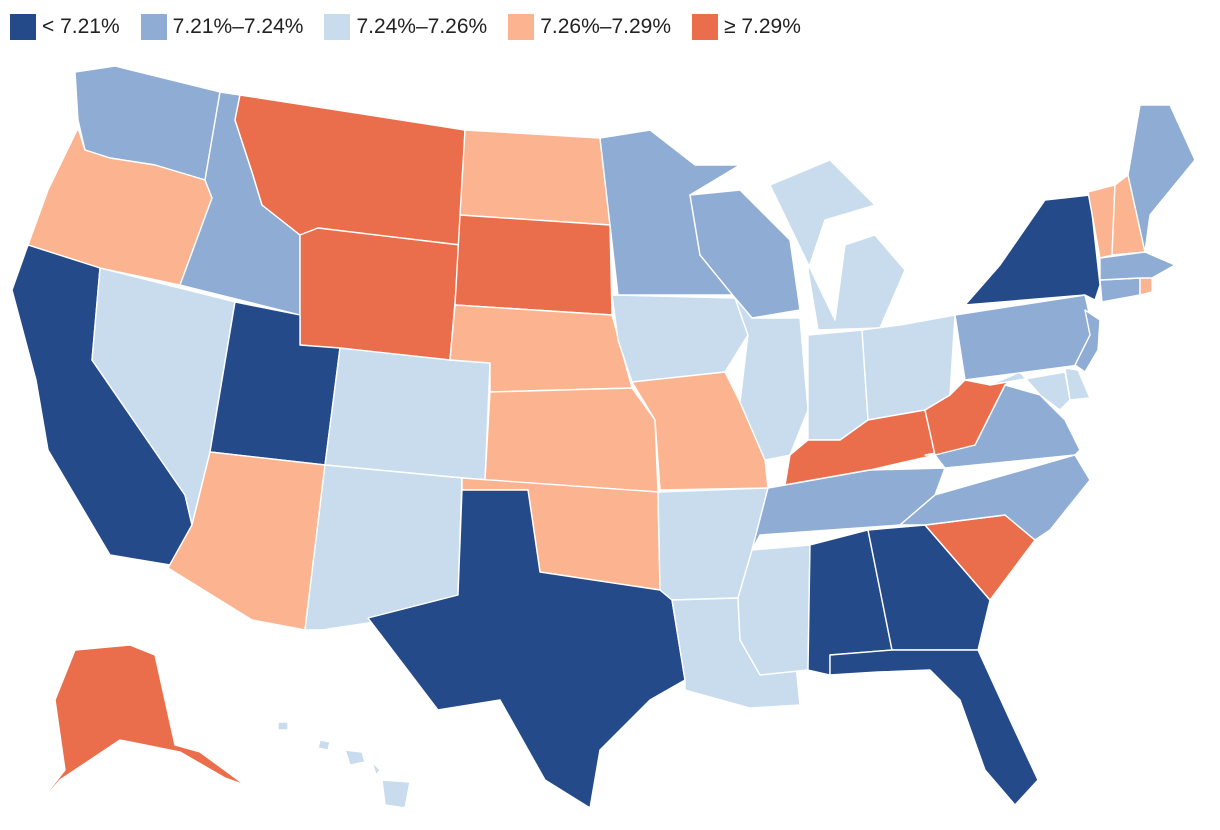  What do you see at coordinates (1120, 290) in the screenshot?
I see `state-CT` at bounding box center [1120, 290].